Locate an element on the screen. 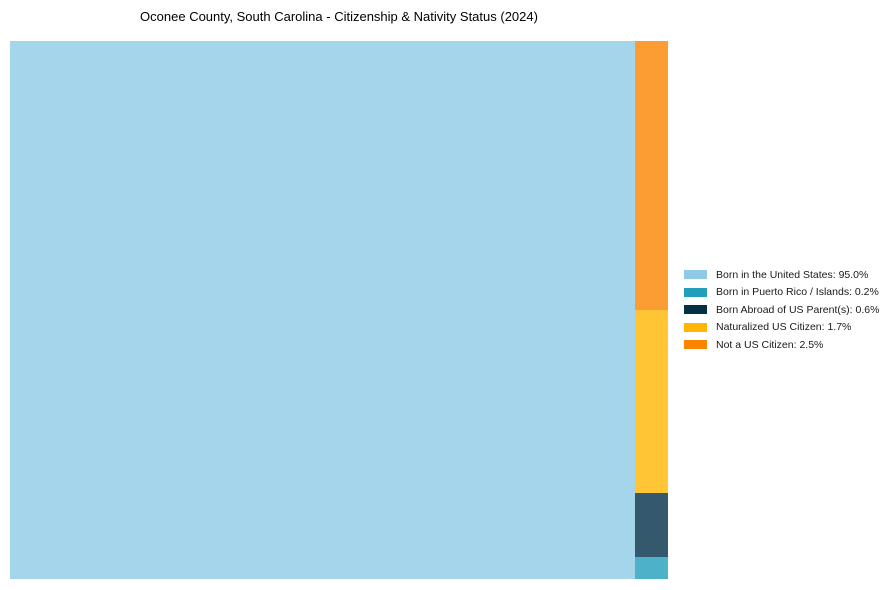  tile-not-a-us-citizen is located at coordinates (651, 175).